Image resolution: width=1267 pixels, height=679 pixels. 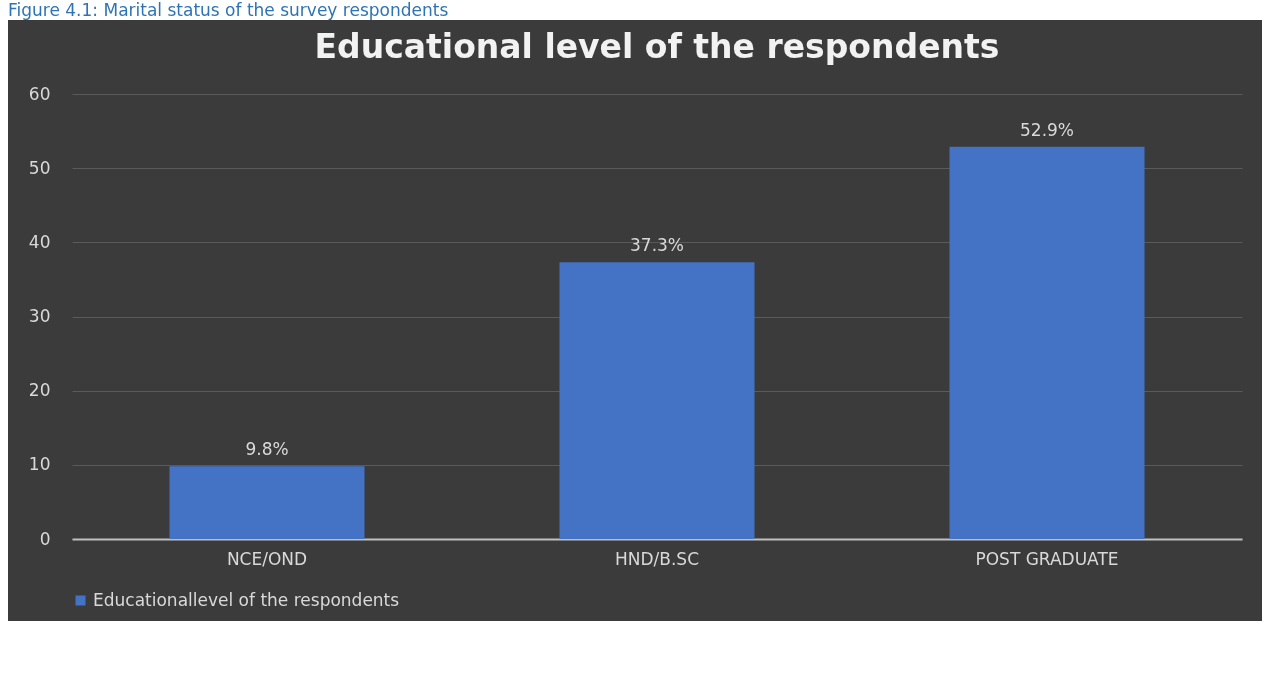 What do you see at coordinates (39, 93) in the screenshot?
I see `y-tick-label: 60` at bounding box center [39, 93].